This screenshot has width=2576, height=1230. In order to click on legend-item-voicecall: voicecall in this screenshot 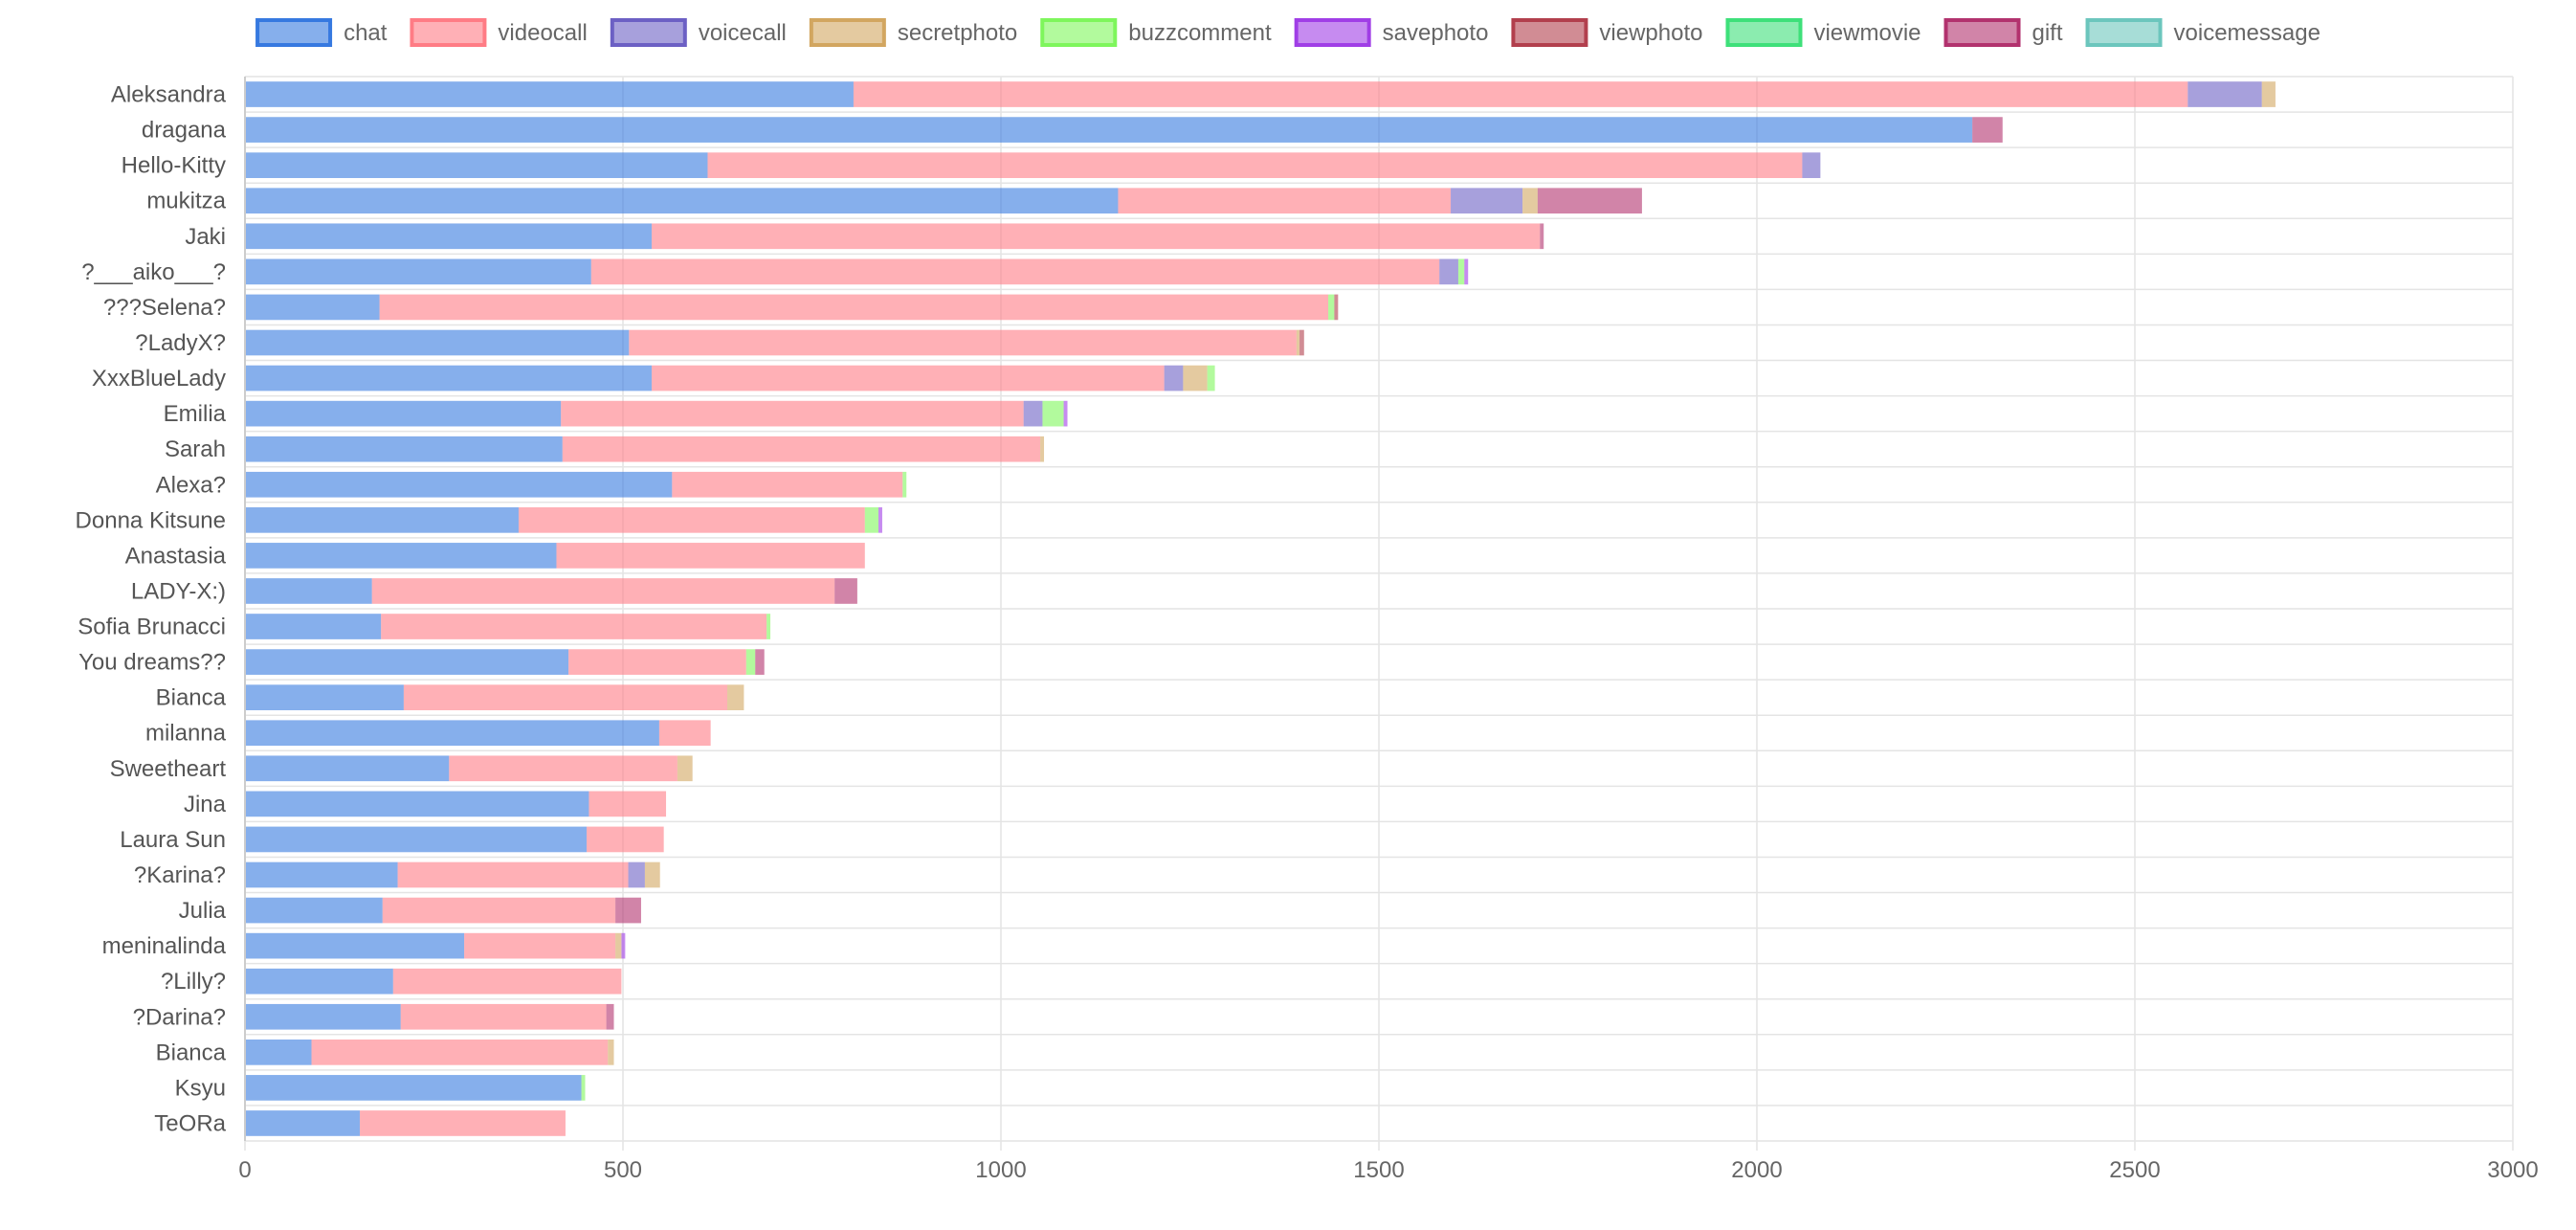, I will do `click(698, 32)`.